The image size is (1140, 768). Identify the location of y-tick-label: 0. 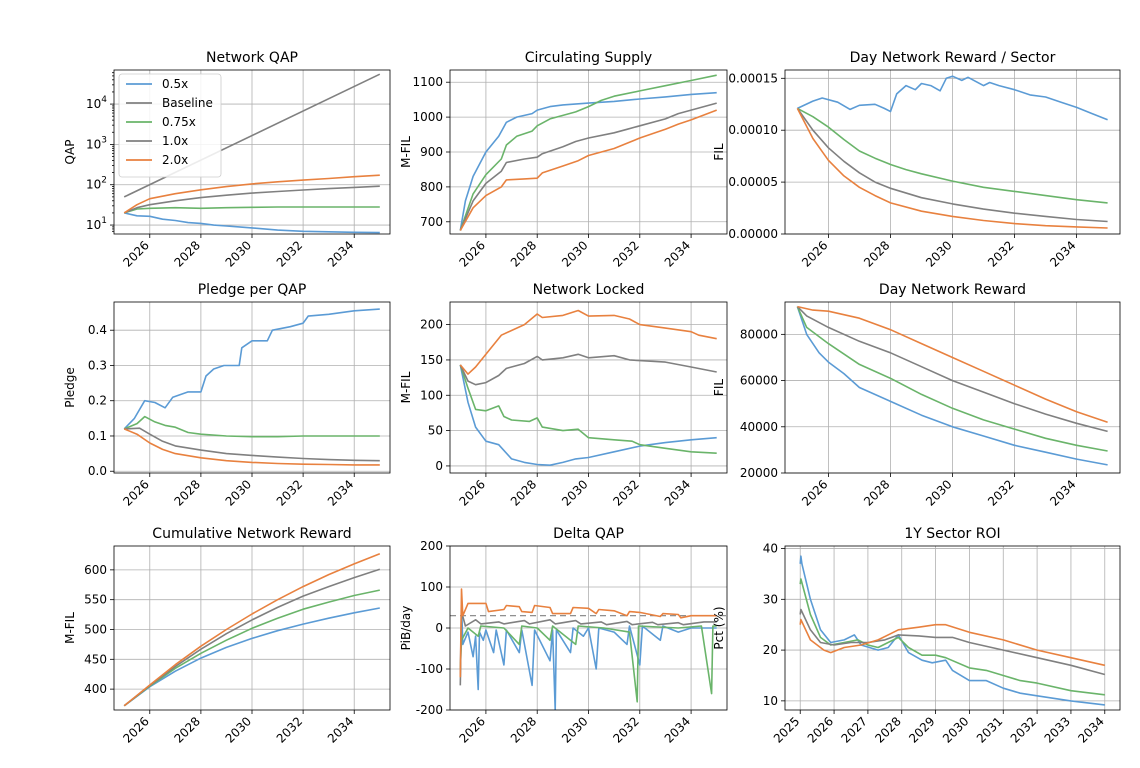
(439, 628).